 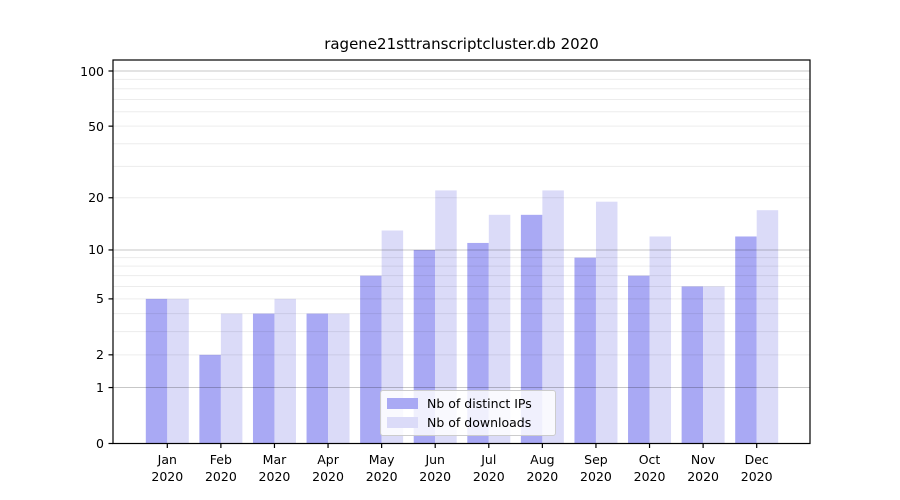 I want to click on bar-distinct-ips-apr, so click(x=317, y=378).